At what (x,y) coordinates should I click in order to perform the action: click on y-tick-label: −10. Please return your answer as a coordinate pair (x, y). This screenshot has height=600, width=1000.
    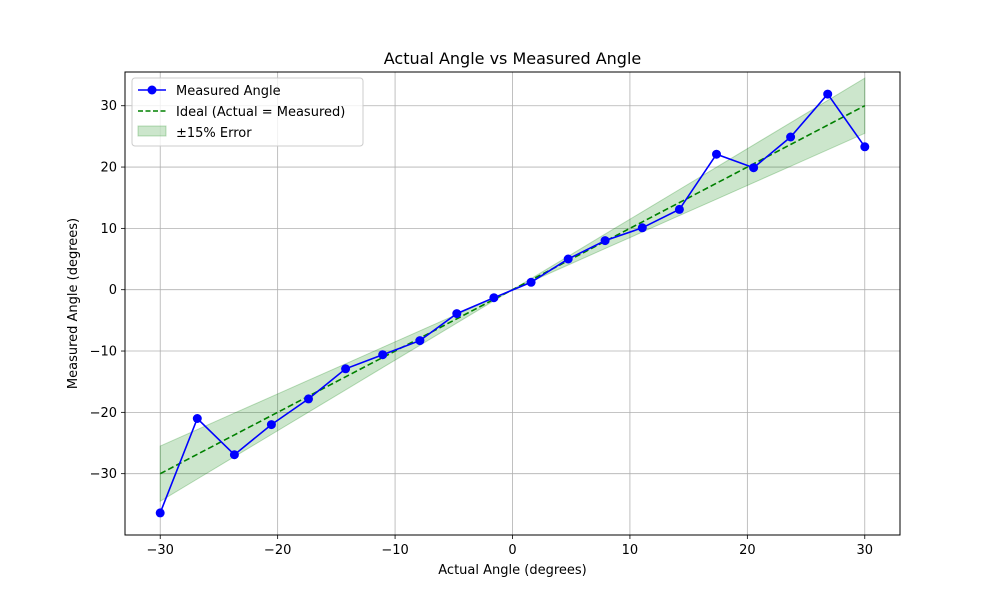
    Looking at the image, I should click on (103, 352).